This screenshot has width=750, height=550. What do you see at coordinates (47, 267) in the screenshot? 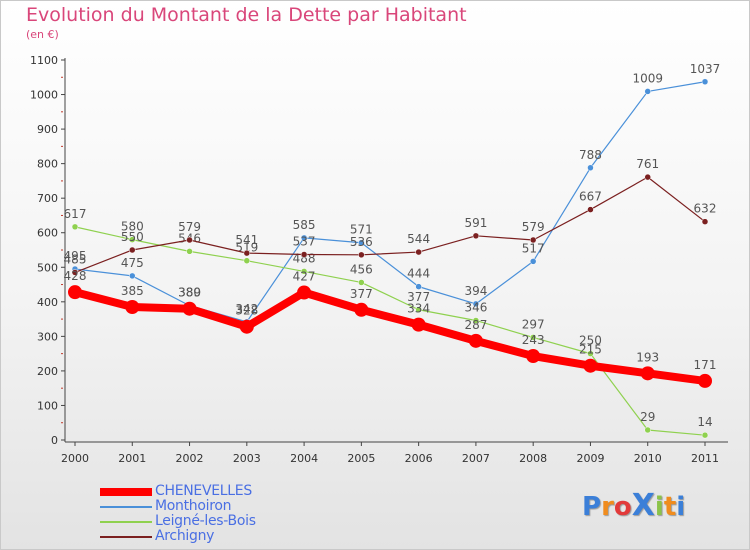
I see `y-tick-label: 500` at bounding box center [47, 267].